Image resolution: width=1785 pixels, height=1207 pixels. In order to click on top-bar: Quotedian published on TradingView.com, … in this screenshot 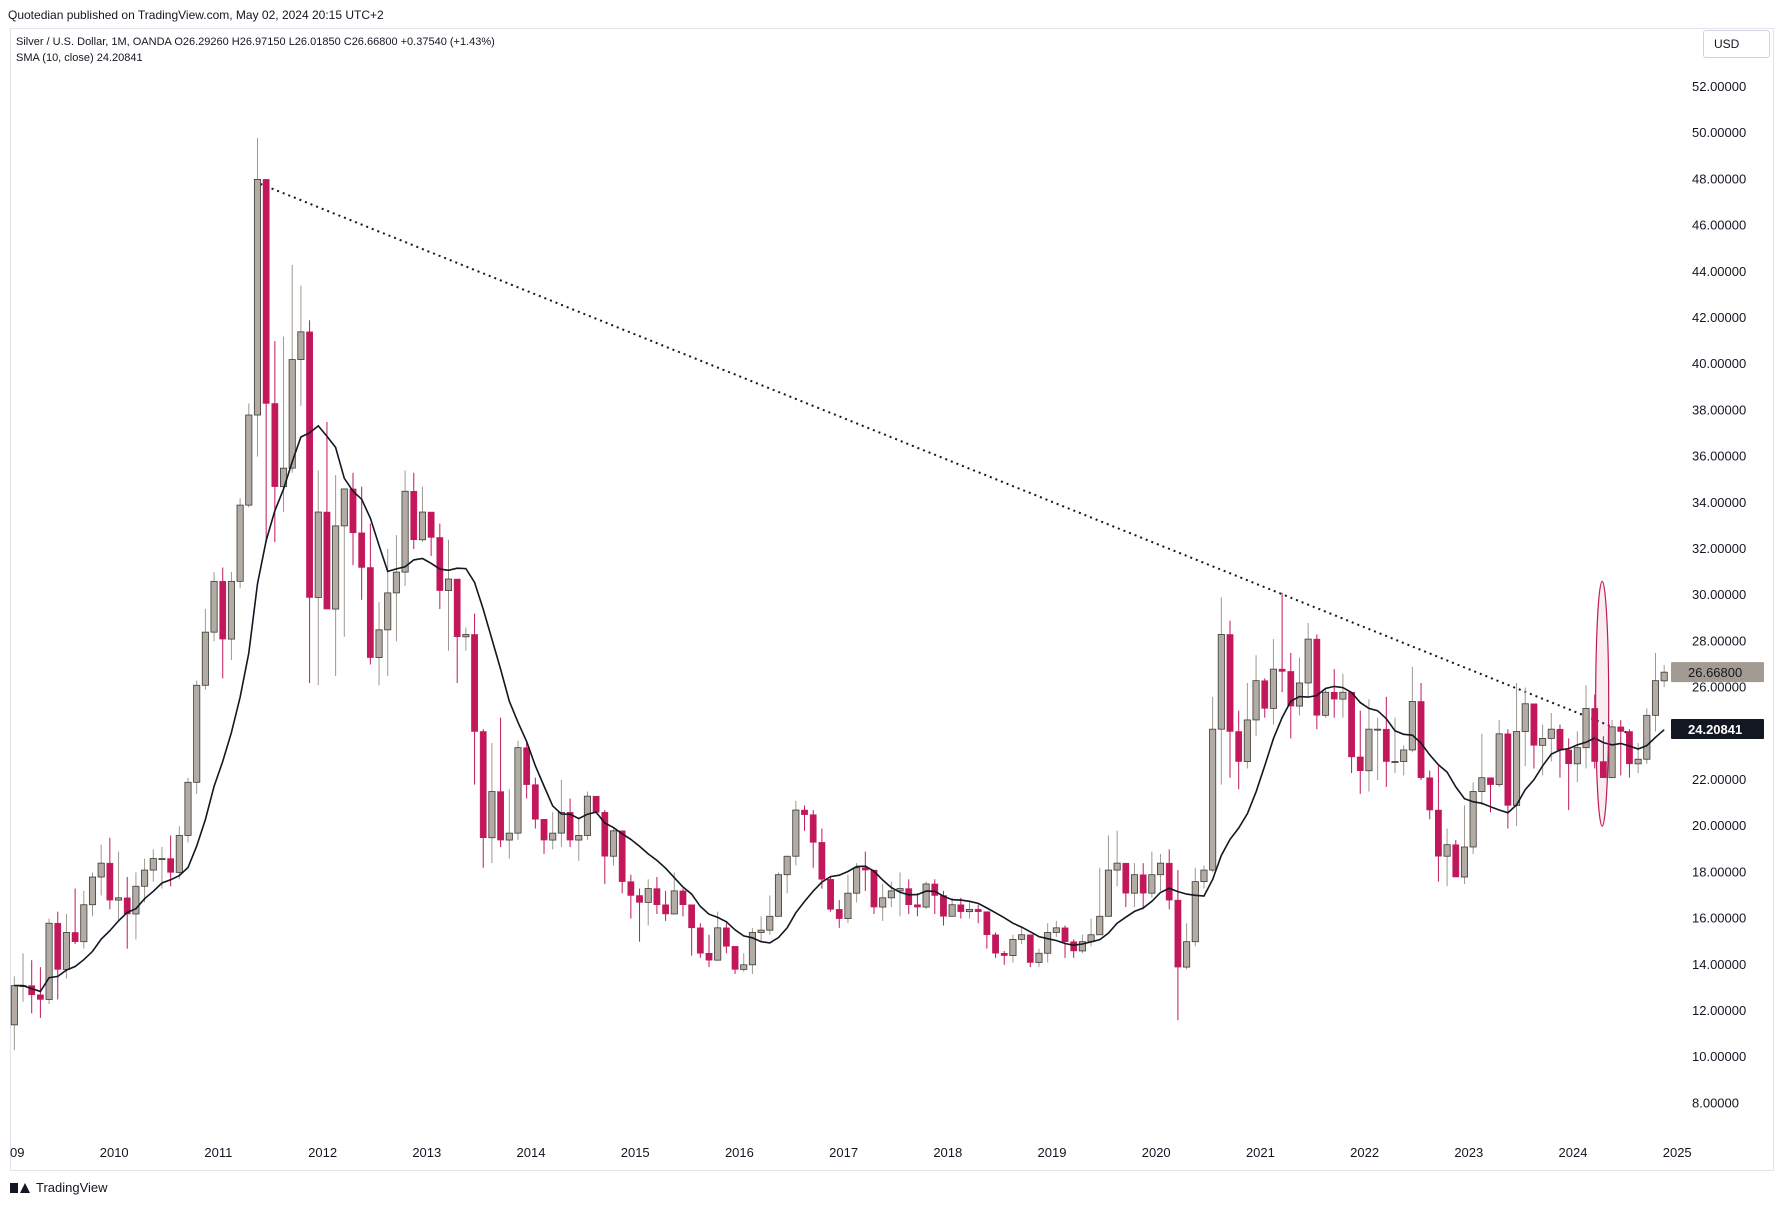, I will do `click(892, 11)`.